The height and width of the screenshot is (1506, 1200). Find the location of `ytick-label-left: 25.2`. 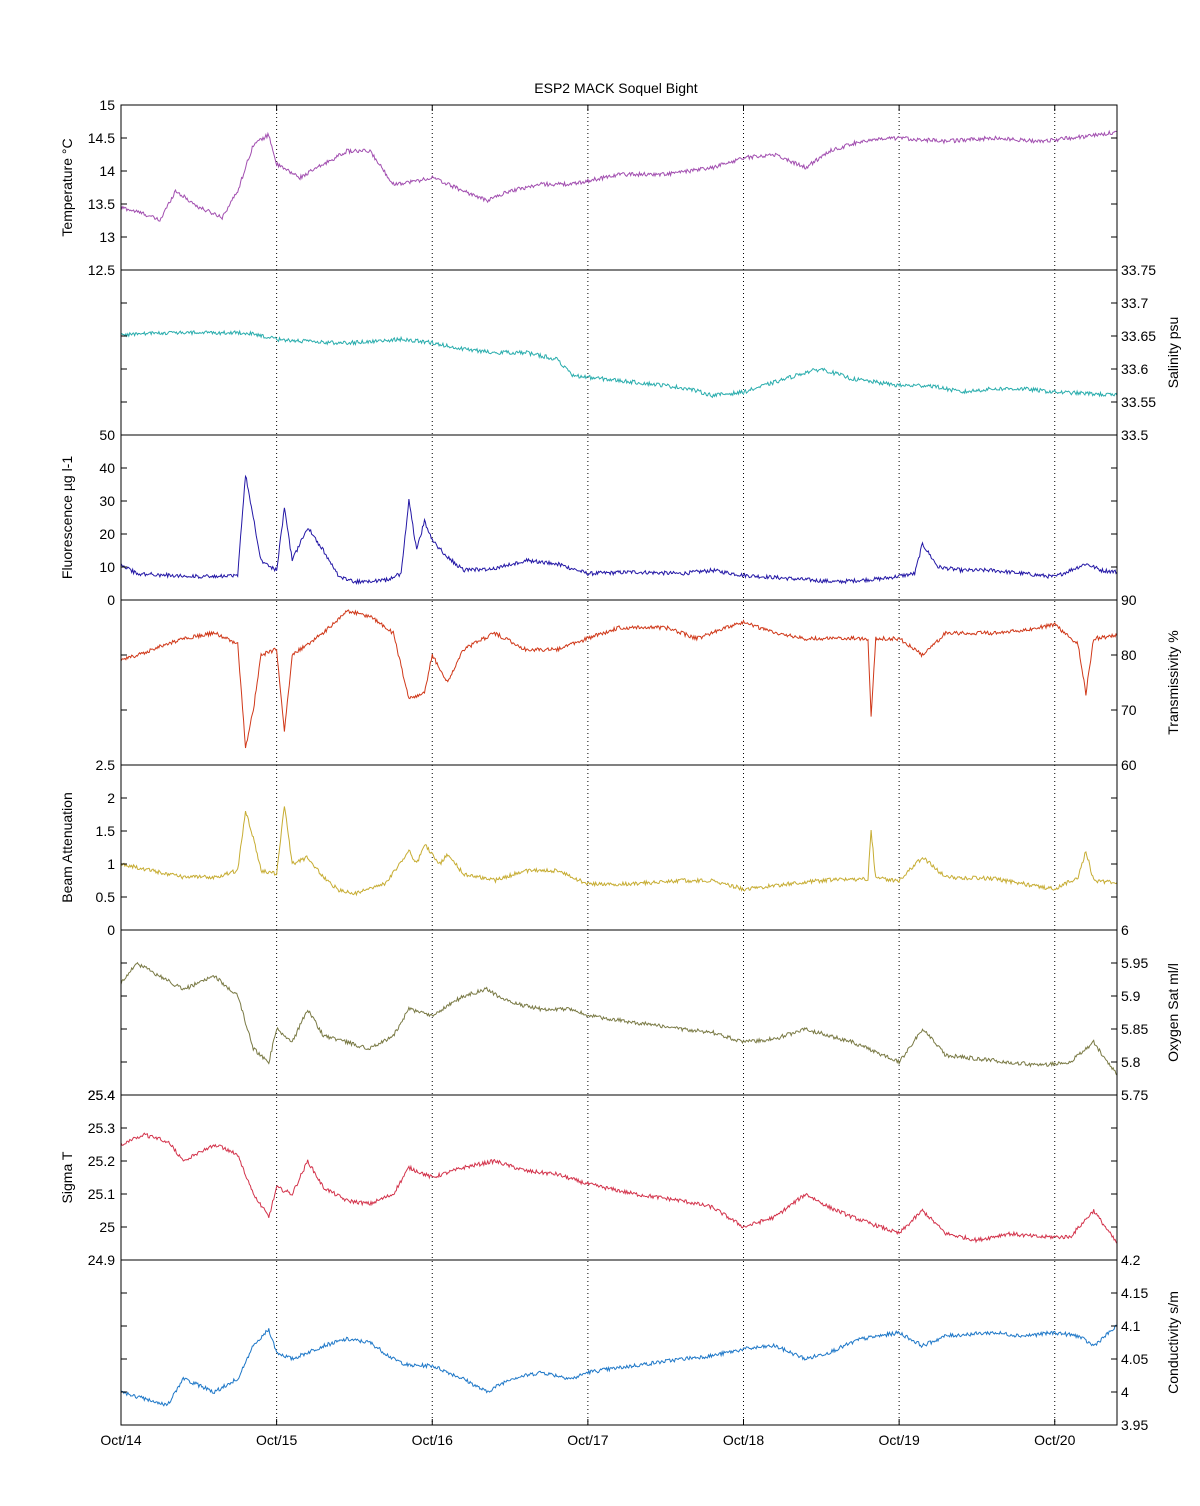

ytick-label-left: 25.2 is located at coordinates (101, 1161).